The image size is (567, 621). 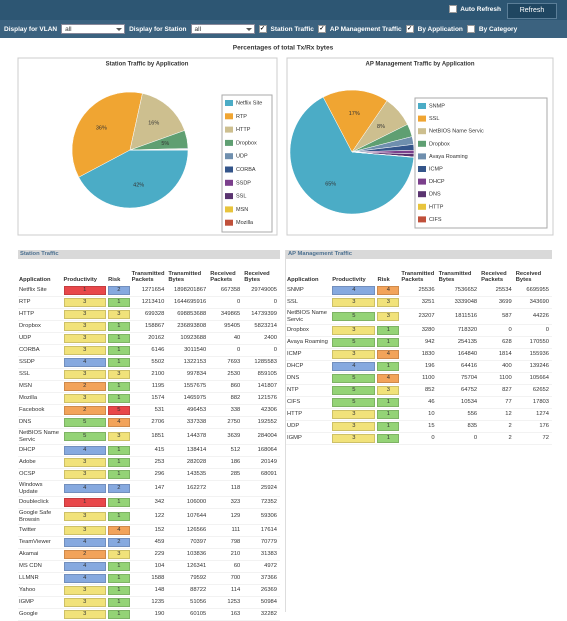 I want to click on number: 1644695916, so click(x=188, y=303).